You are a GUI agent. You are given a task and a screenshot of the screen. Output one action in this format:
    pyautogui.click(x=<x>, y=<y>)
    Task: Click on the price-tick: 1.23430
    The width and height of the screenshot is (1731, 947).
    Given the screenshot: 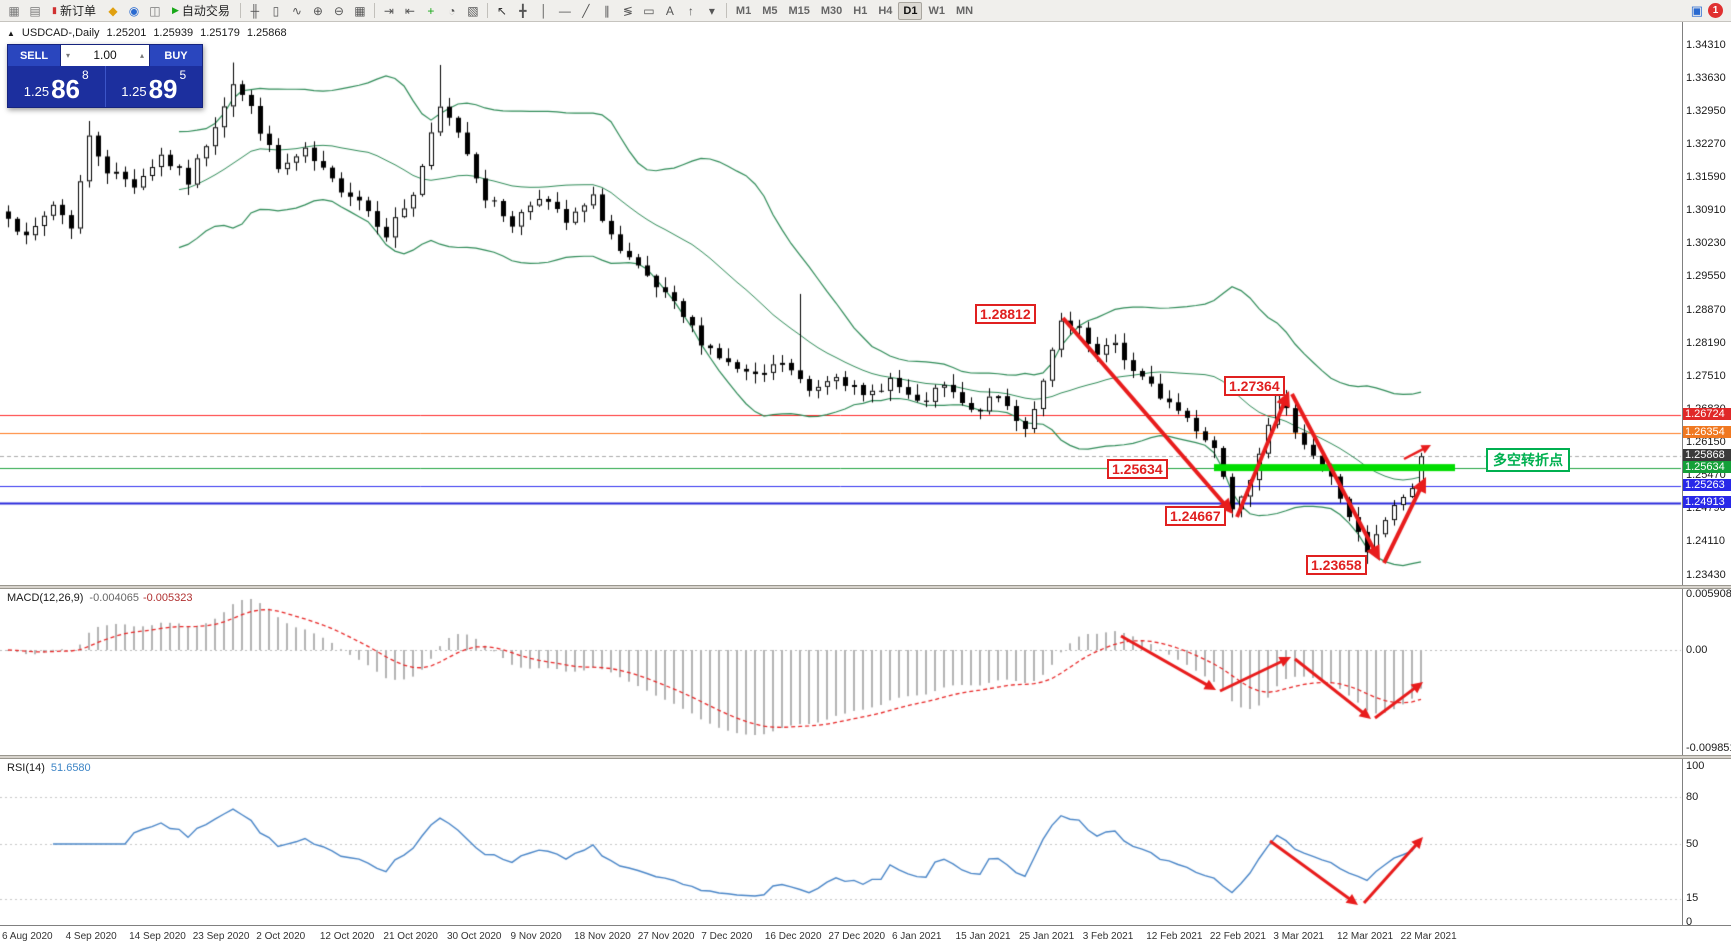 What is the action you would take?
    pyautogui.click(x=1706, y=574)
    